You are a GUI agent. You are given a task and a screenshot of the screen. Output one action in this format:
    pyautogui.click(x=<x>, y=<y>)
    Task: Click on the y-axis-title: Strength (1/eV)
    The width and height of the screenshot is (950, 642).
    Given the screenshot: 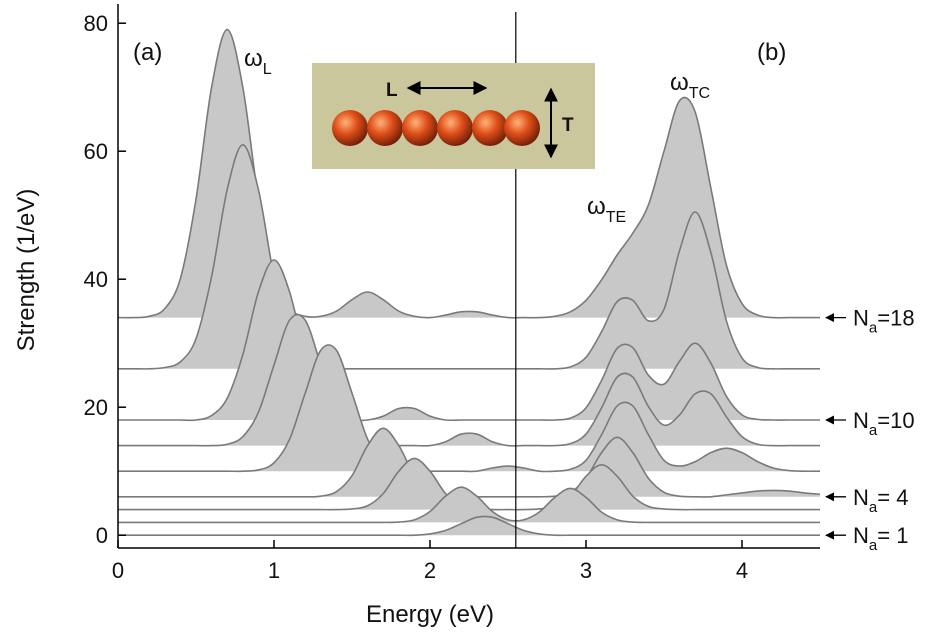 What is the action you would take?
    pyautogui.click(x=26, y=270)
    